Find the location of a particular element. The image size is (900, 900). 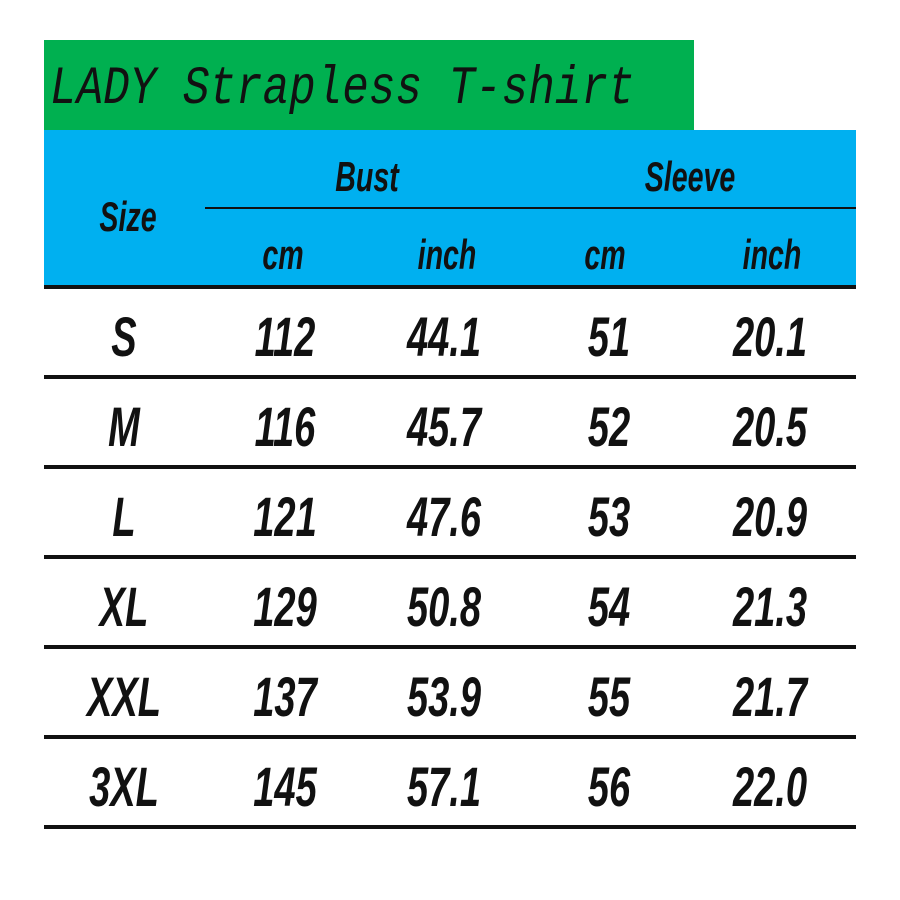

cell-sleeve-inch: 20.1 is located at coordinates (770, 336).